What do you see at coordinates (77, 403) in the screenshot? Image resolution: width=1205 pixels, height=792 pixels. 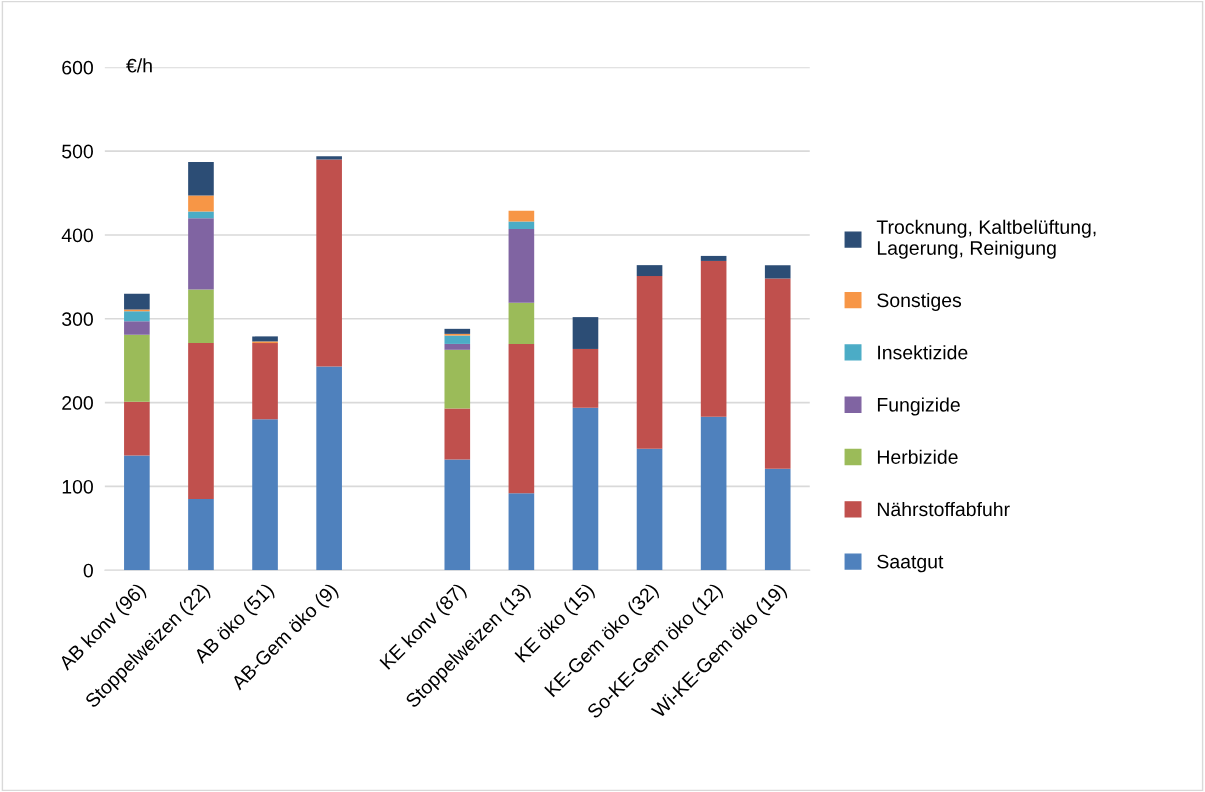 I see `y-tick-label: 200` at bounding box center [77, 403].